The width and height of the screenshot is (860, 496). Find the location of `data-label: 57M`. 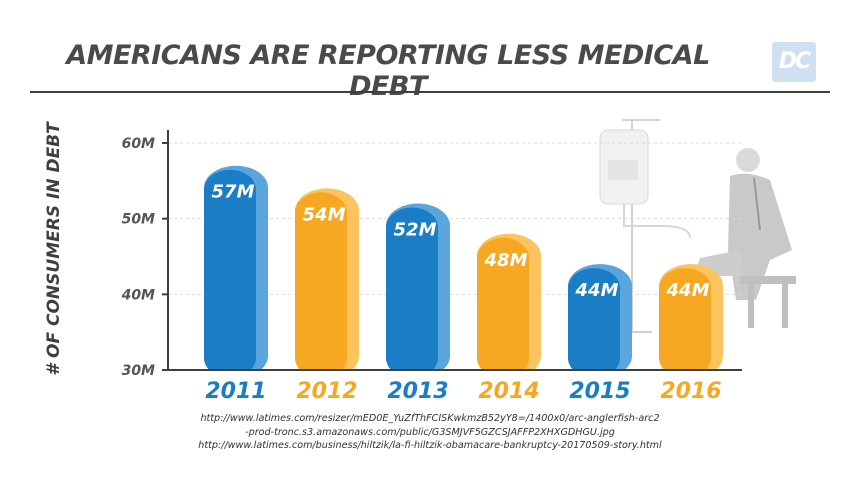

data-label: 57M is located at coordinates (233, 192).